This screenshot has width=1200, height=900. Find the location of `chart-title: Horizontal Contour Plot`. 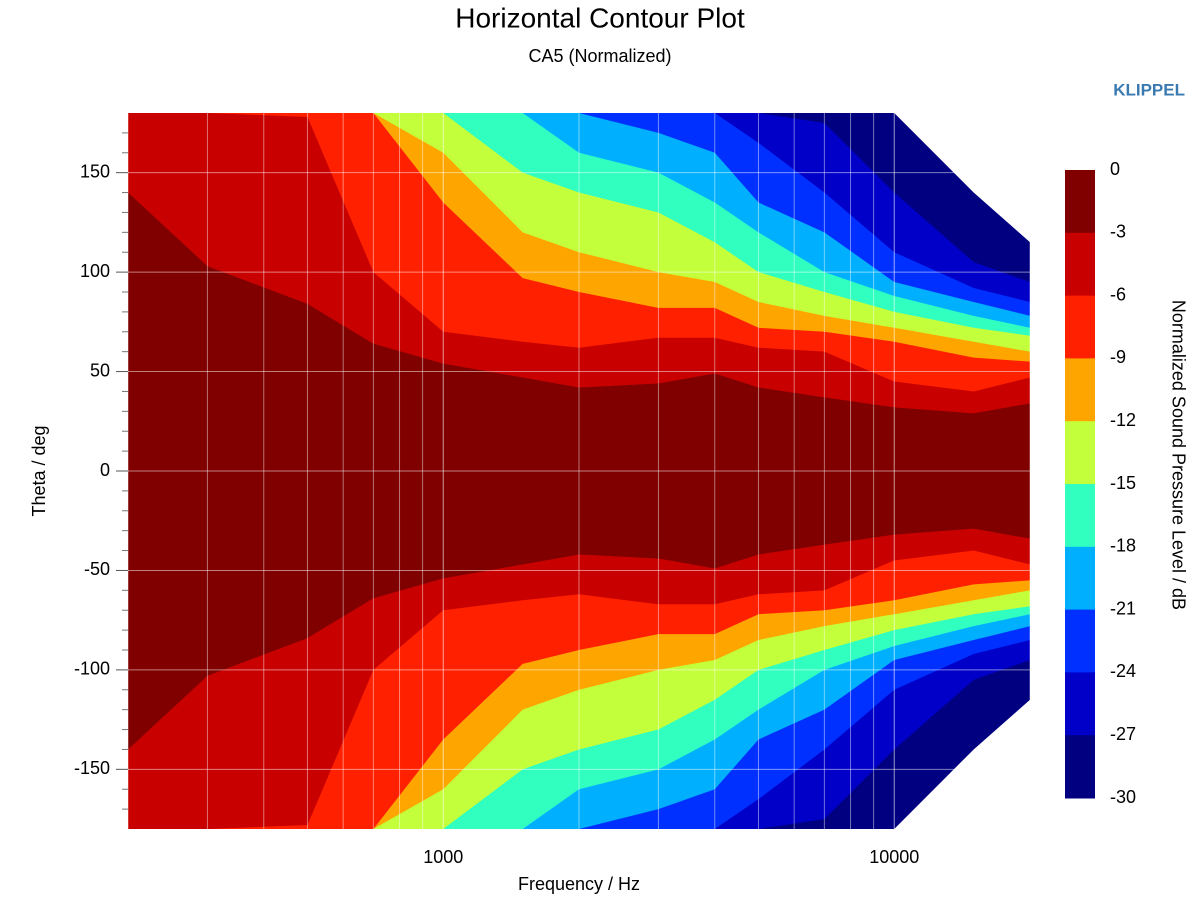

chart-title: Horizontal Contour Plot is located at coordinates (600, 17).